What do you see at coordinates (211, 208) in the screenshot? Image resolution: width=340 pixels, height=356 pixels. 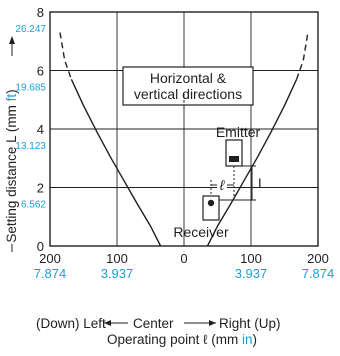 I see `receiver-icon` at bounding box center [211, 208].